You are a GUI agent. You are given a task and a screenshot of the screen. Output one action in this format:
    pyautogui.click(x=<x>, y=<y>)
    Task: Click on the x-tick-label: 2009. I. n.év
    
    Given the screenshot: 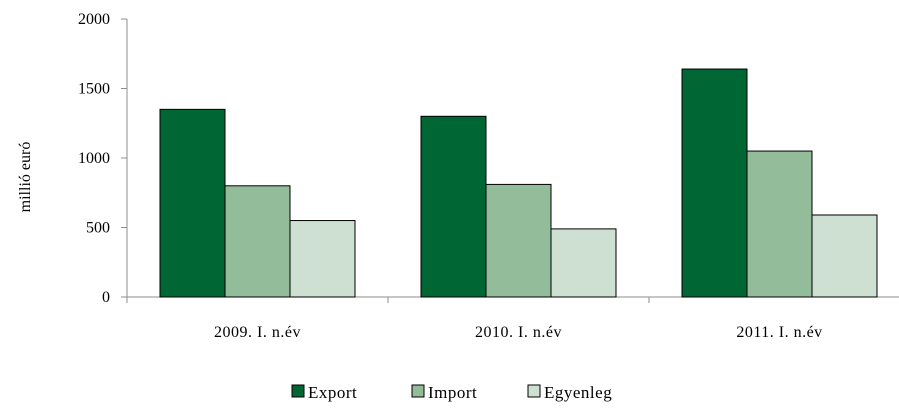 What is the action you would take?
    pyautogui.click(x=257, y=332)
    